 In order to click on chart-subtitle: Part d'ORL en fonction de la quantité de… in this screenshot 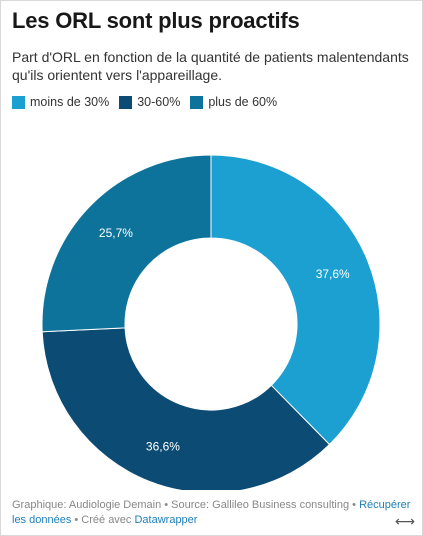, I will do `click(210, 66)`.